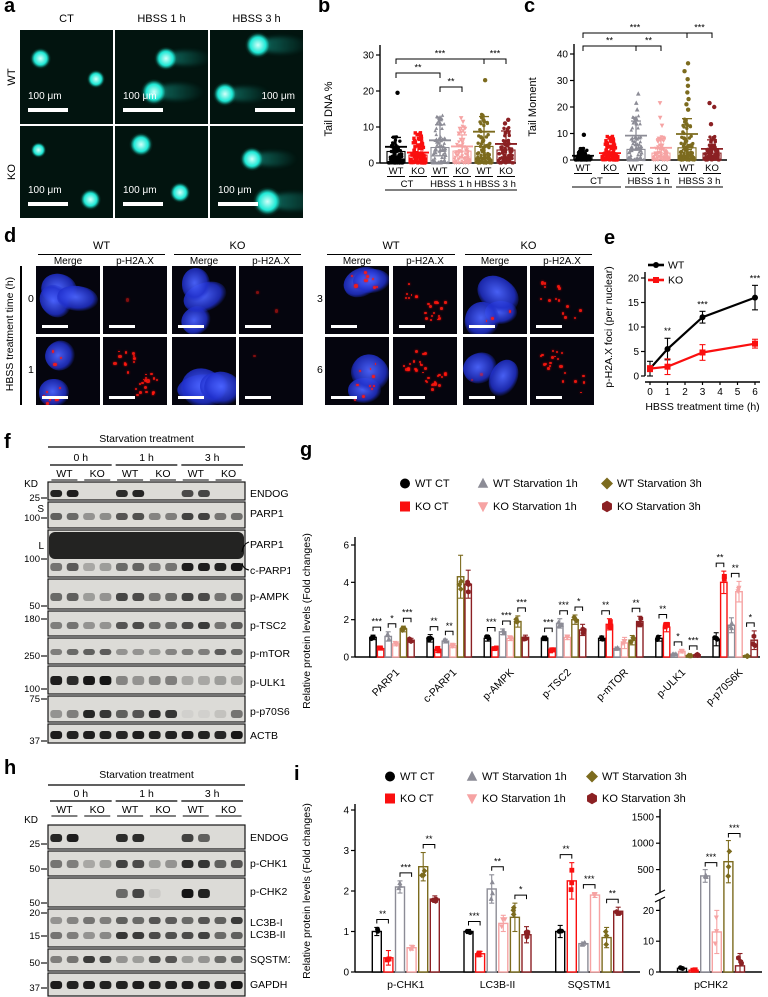 This screenshot has width=768, height=997. Describe the element at coordinates (32, 518) in the screenshot. I see `svg-text: 100` at that location.